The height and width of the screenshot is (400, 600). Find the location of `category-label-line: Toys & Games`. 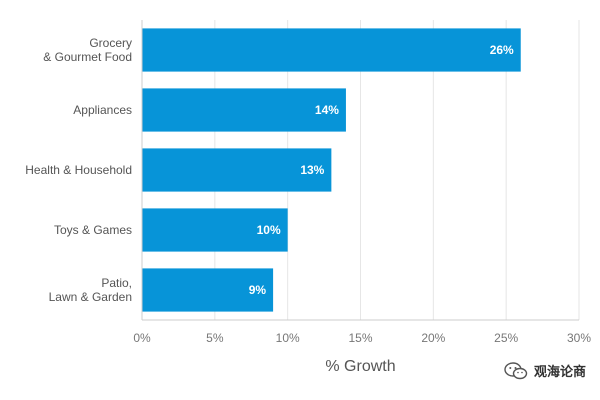

category-label-line: Toys & Games is located at coordinates (93, 230).